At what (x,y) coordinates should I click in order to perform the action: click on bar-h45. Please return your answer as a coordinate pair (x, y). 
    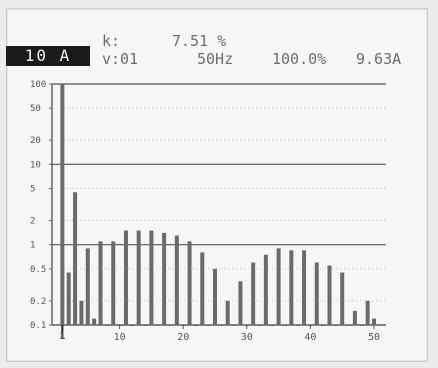
    Looking at the image, I should click on (342, 298).